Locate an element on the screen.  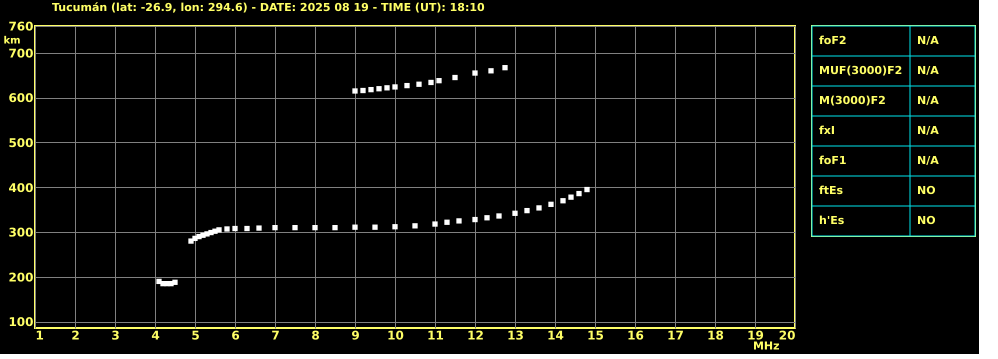
x-tick-label: 19 is located at coordinates (755, 335).